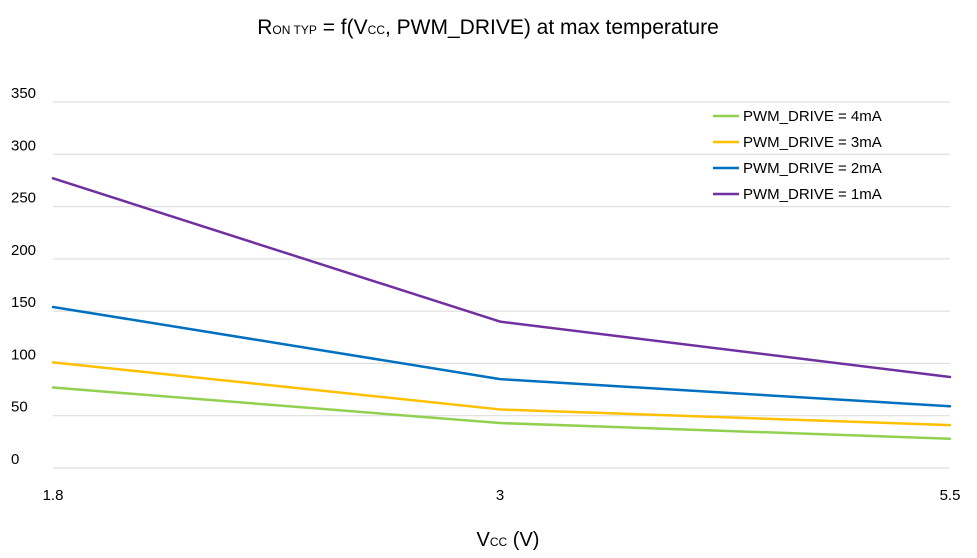  What do you see at coordinates (377, 30) in the screenshot?
I see `title-v-subscript: CC` at bounding box center [377, 30].